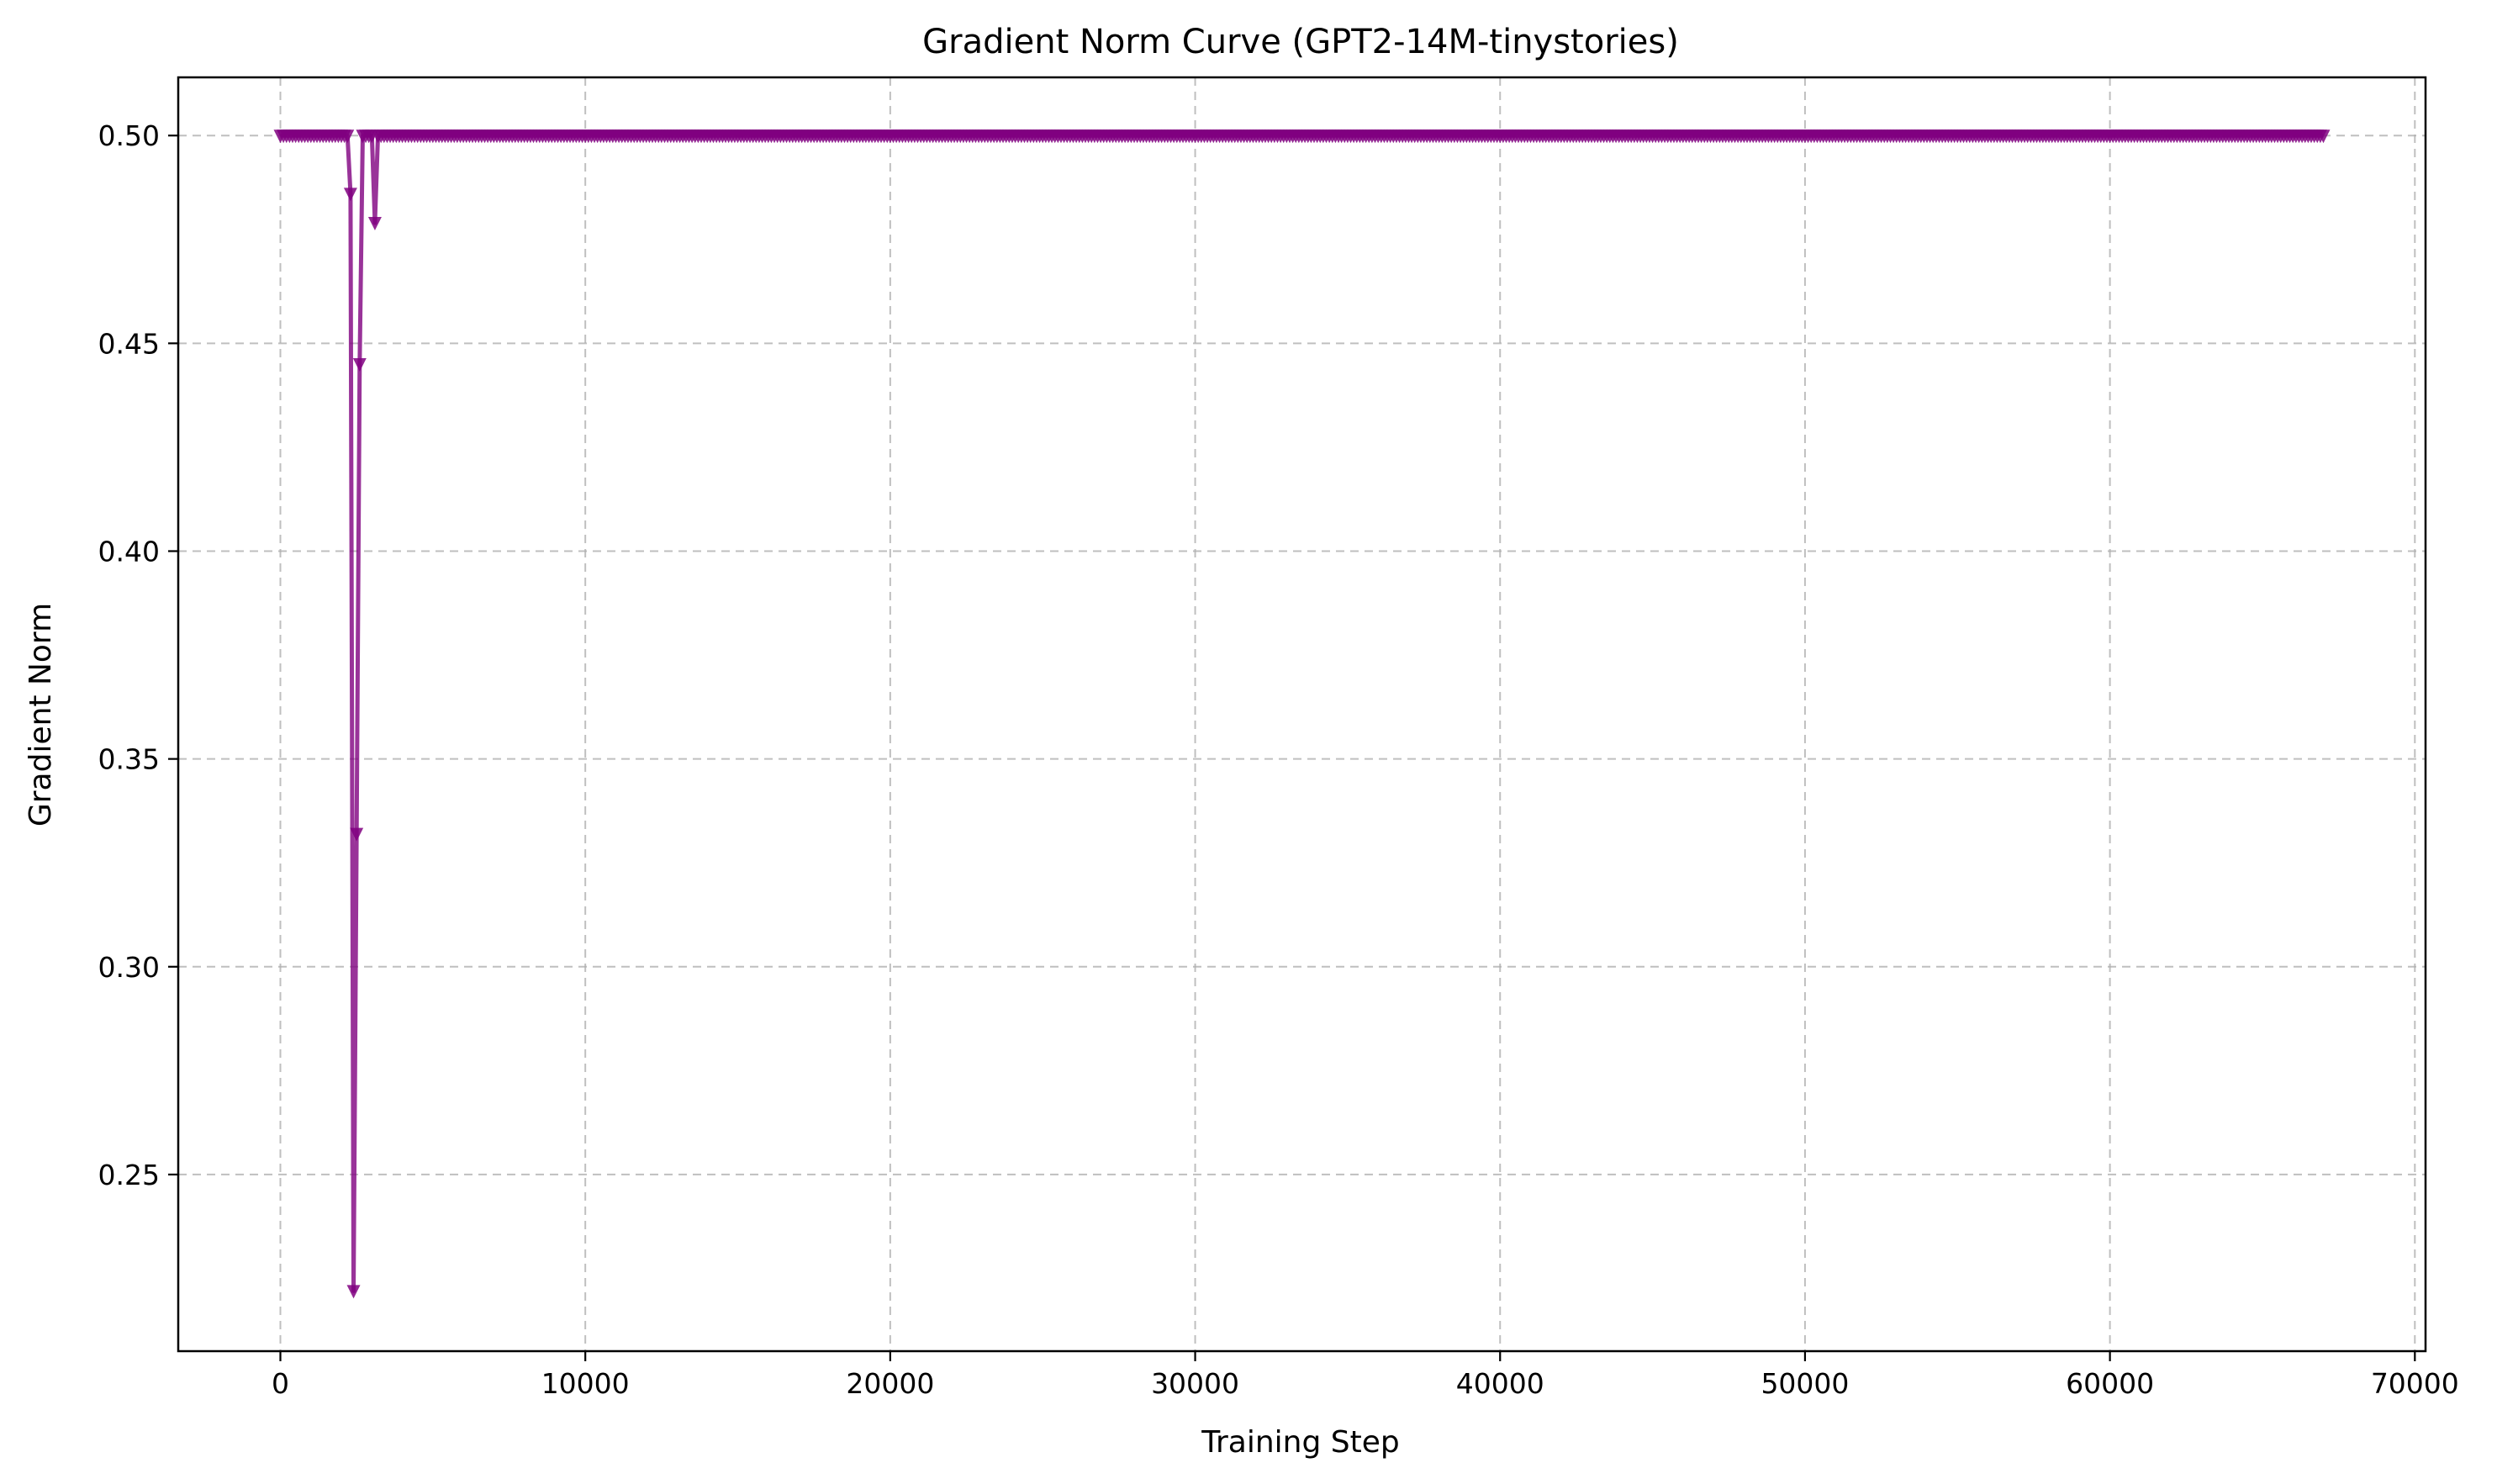 Image resolution: width=2497 pixels, height=1484 pixels. Describe the element at coordinates (1500, 1383) in the screenshot. I see `x-tick-label: 40000` at that location.